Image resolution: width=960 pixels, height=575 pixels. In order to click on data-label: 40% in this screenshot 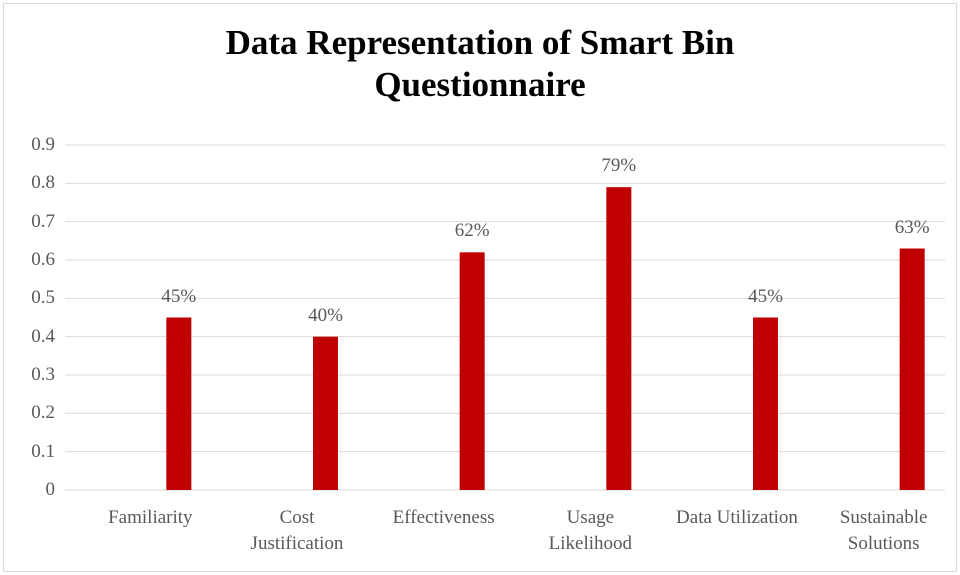, I will do `click(325, 315)`.